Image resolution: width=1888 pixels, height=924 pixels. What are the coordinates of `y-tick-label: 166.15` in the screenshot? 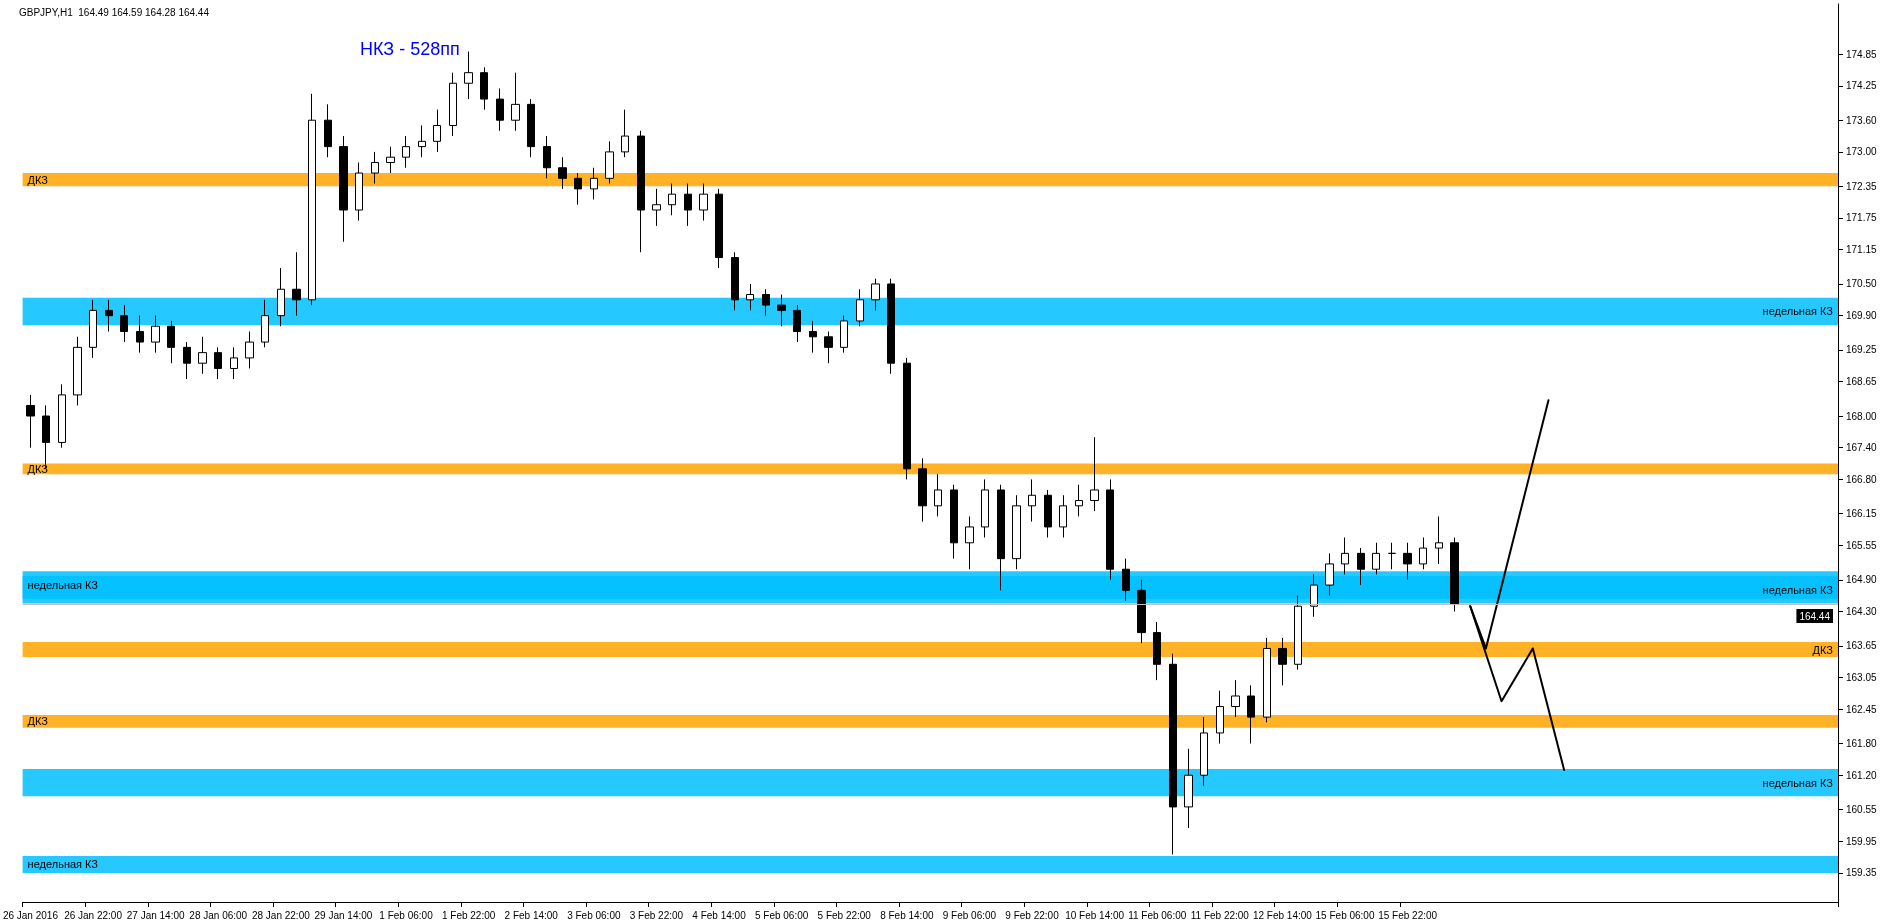 It's located at (1862, 514).